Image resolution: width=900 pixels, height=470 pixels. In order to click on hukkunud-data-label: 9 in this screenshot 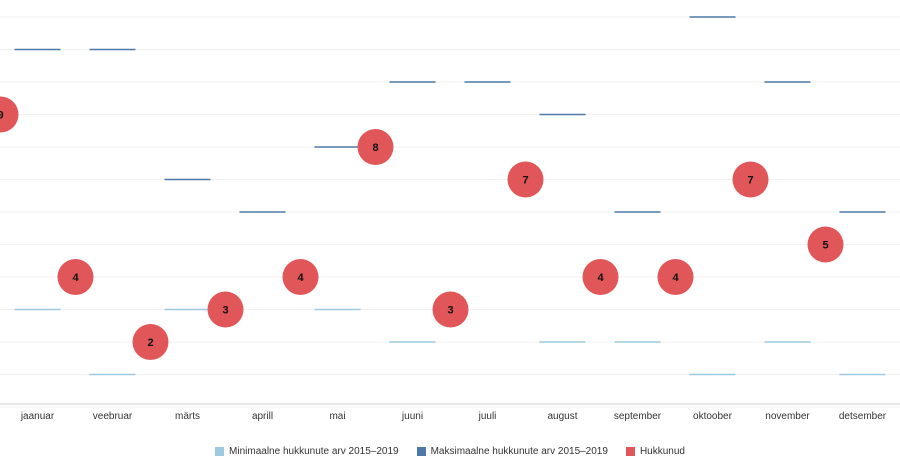, I will do `click(2, 116)`.